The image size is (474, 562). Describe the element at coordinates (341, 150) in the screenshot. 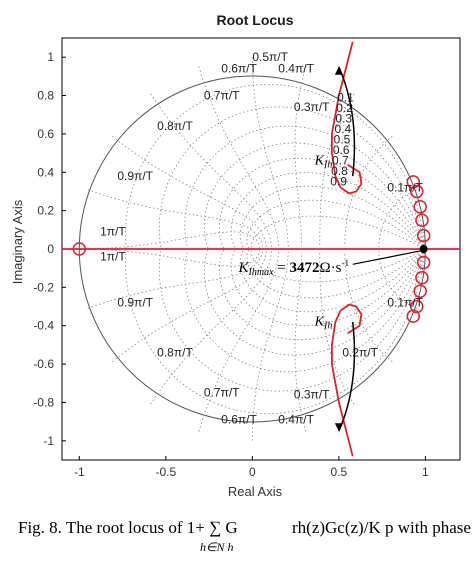

I see `damping-label: 0.6` at that location.